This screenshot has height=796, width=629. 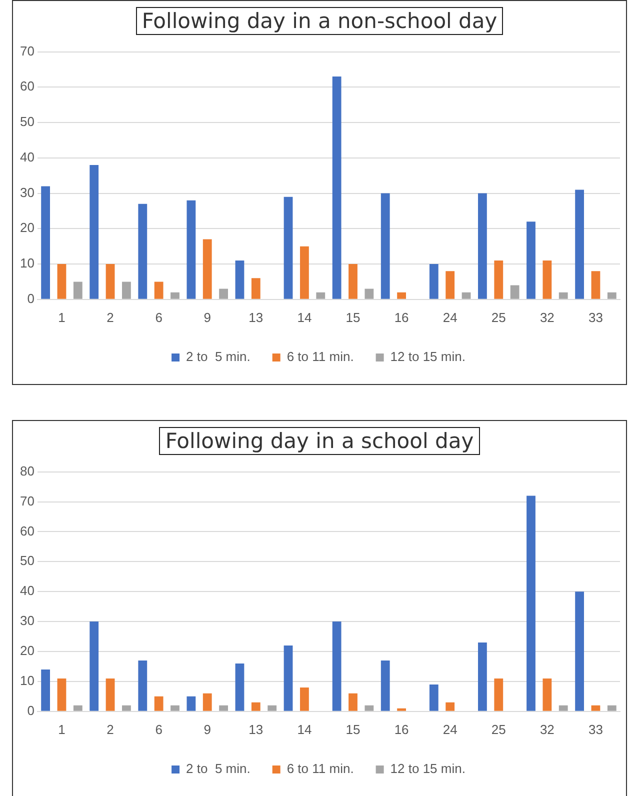 What do you see at coordinates (27, 263) in the screenshot?
I see `y-tick-label: 10` at bounding box center [27, 263].